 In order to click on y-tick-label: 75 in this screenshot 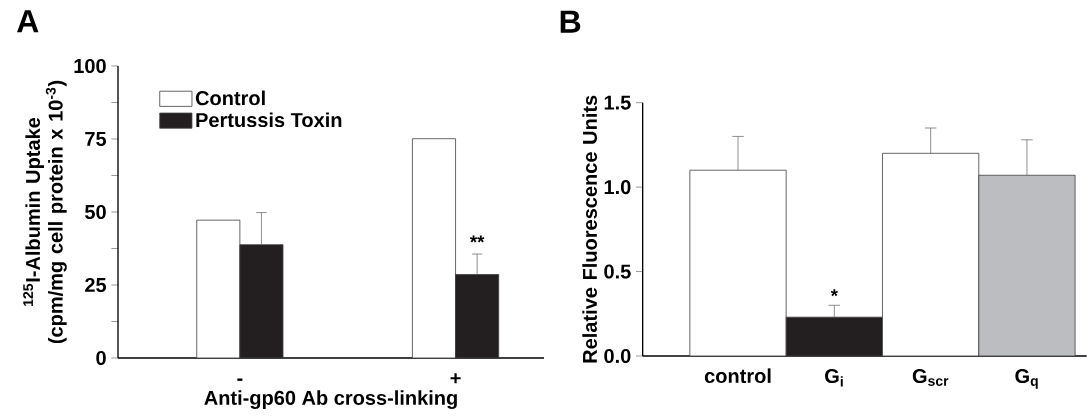, I will do `click(96, 139)`.